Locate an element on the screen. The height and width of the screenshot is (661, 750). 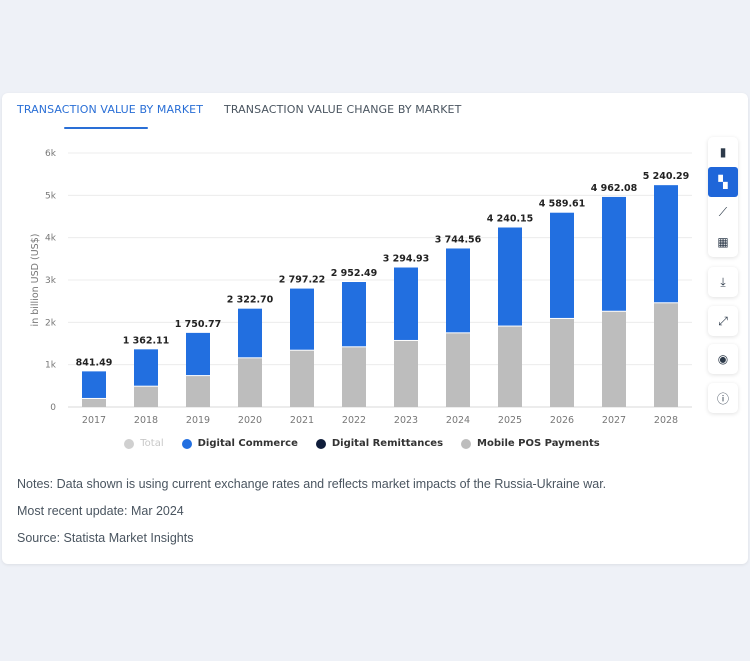
info-icon: ⓘ is located at coordinates (722, 398).